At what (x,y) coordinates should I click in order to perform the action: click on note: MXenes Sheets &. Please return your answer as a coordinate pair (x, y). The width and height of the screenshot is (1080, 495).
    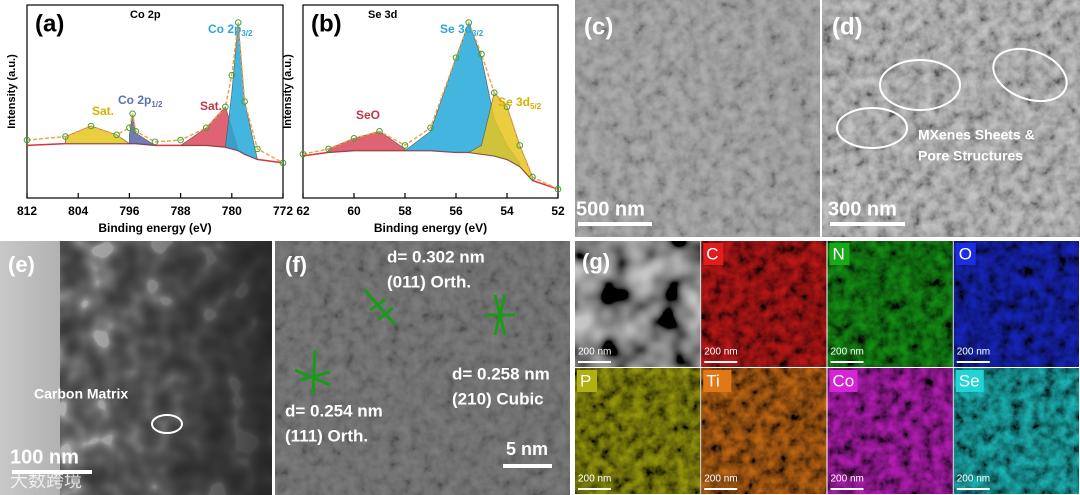
    Looking at the image, I should click on (976, 135).